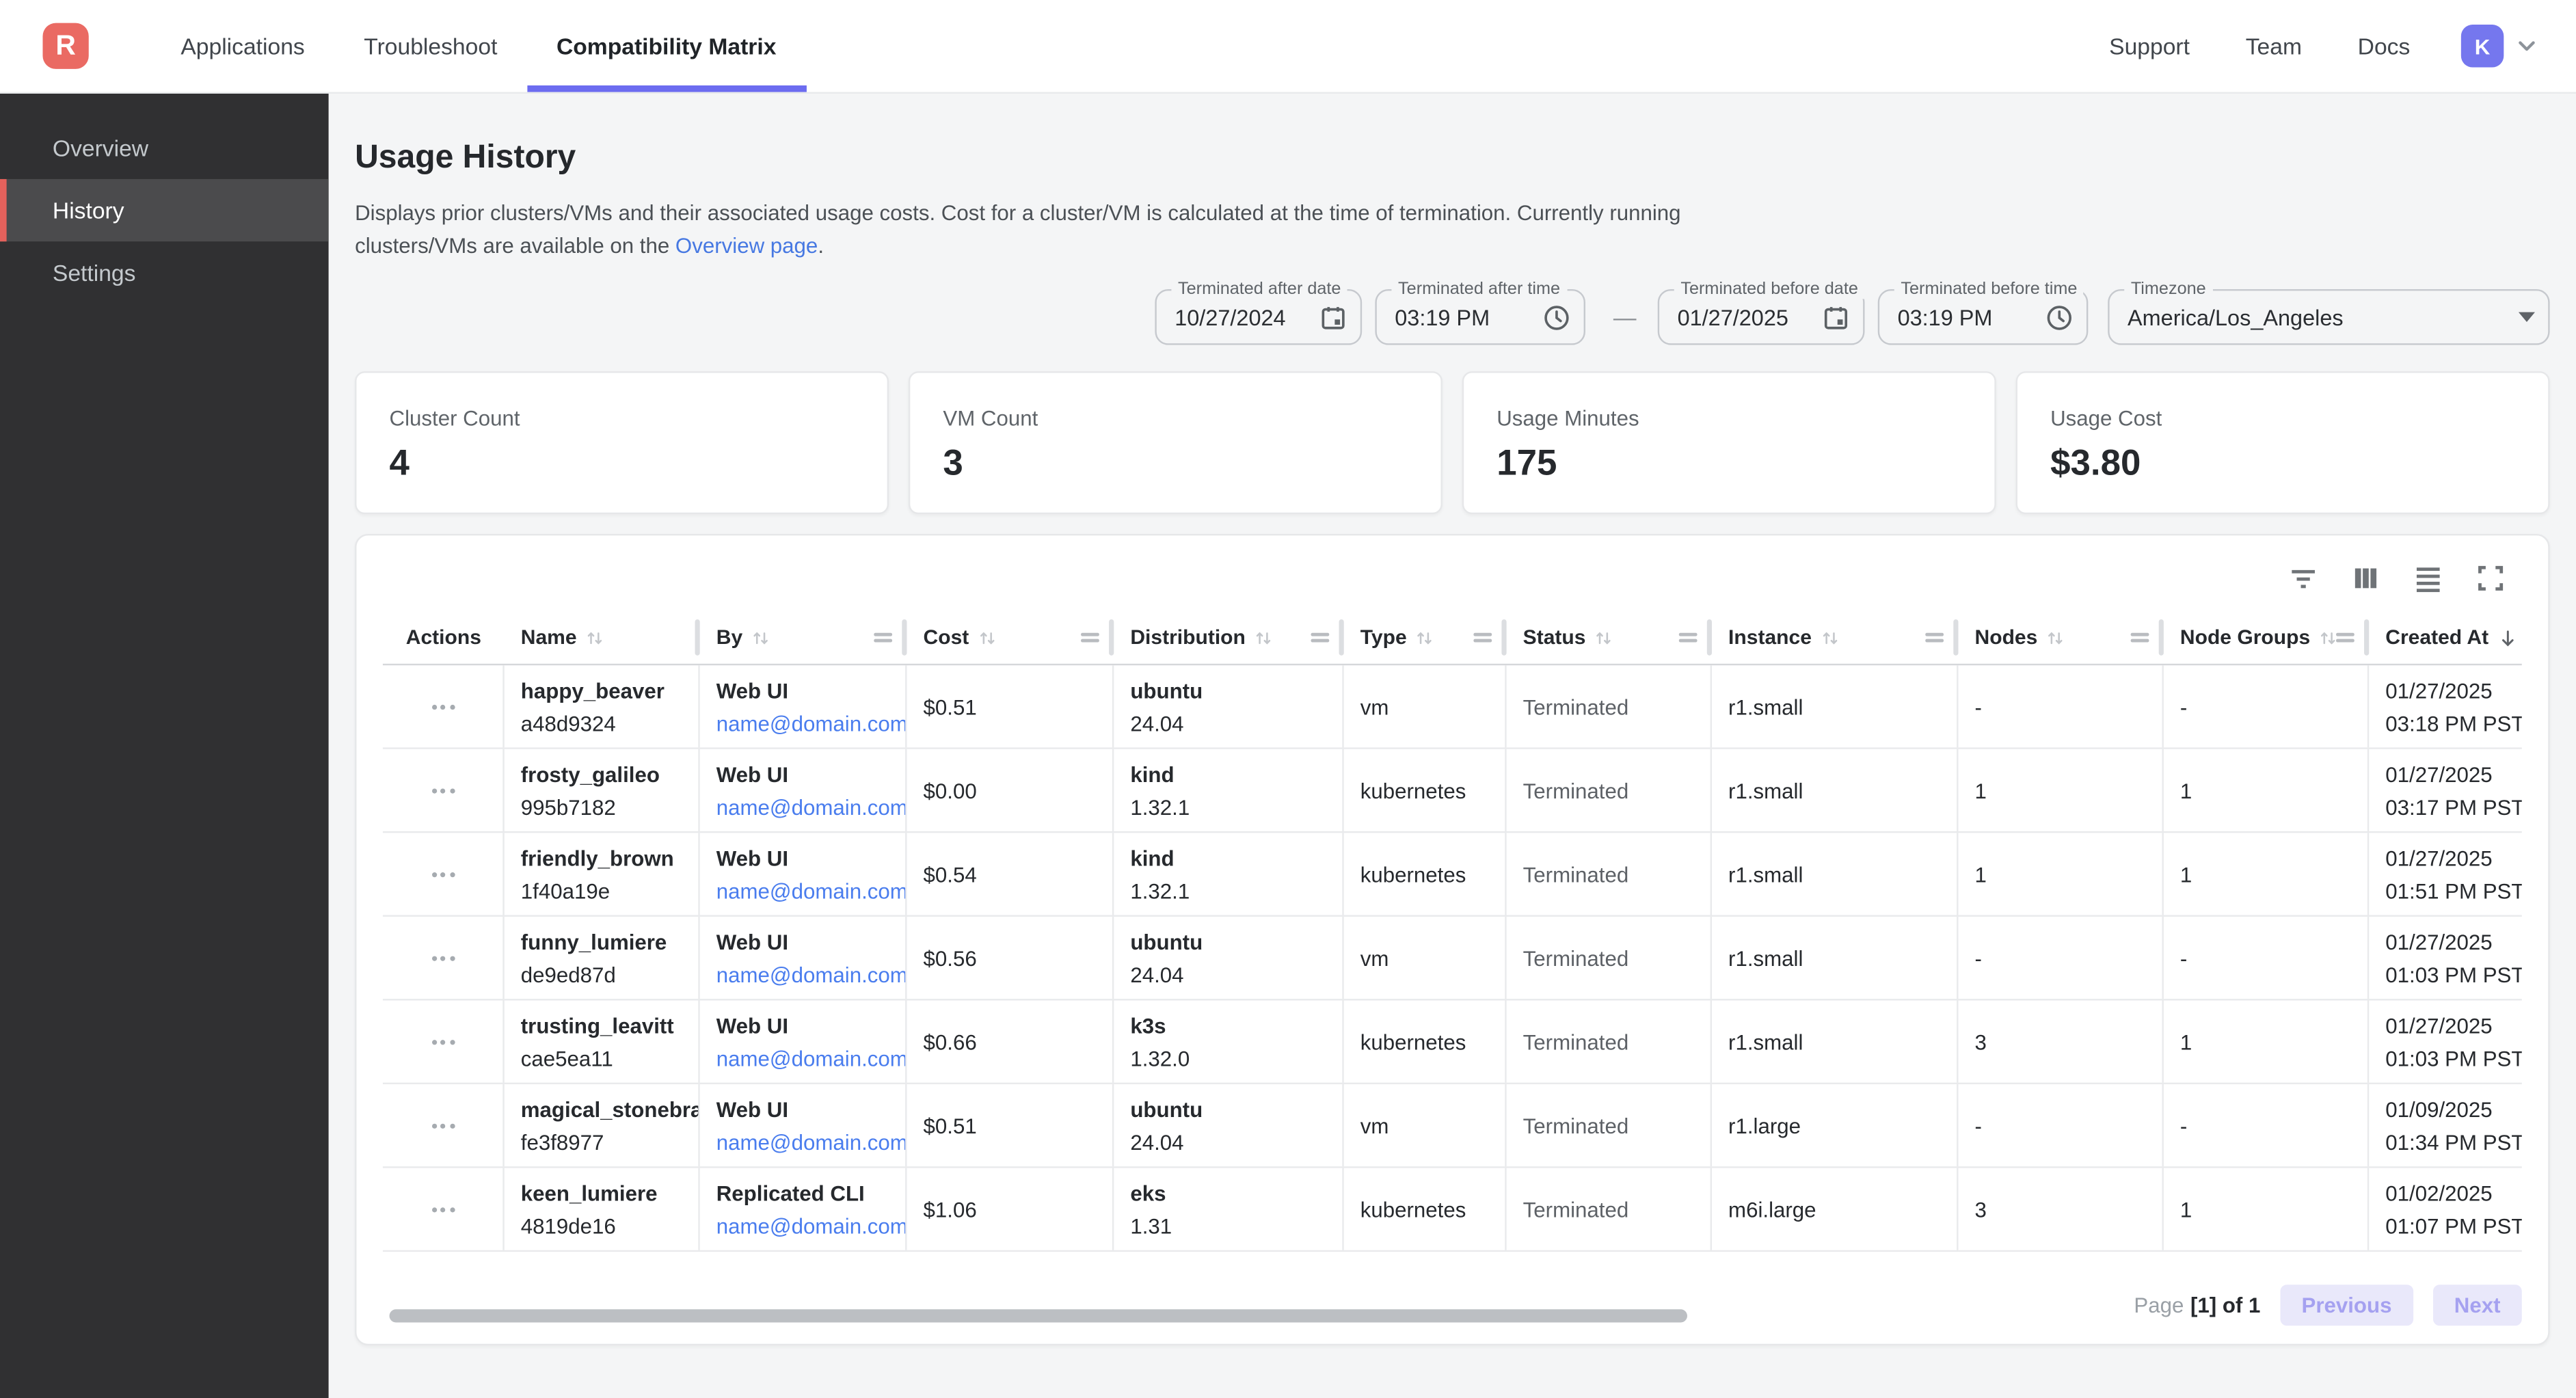 The height and width of the screenshot is (1398, 2576). I want to click on dropdown-arrow-icon, so click(2522, 318).